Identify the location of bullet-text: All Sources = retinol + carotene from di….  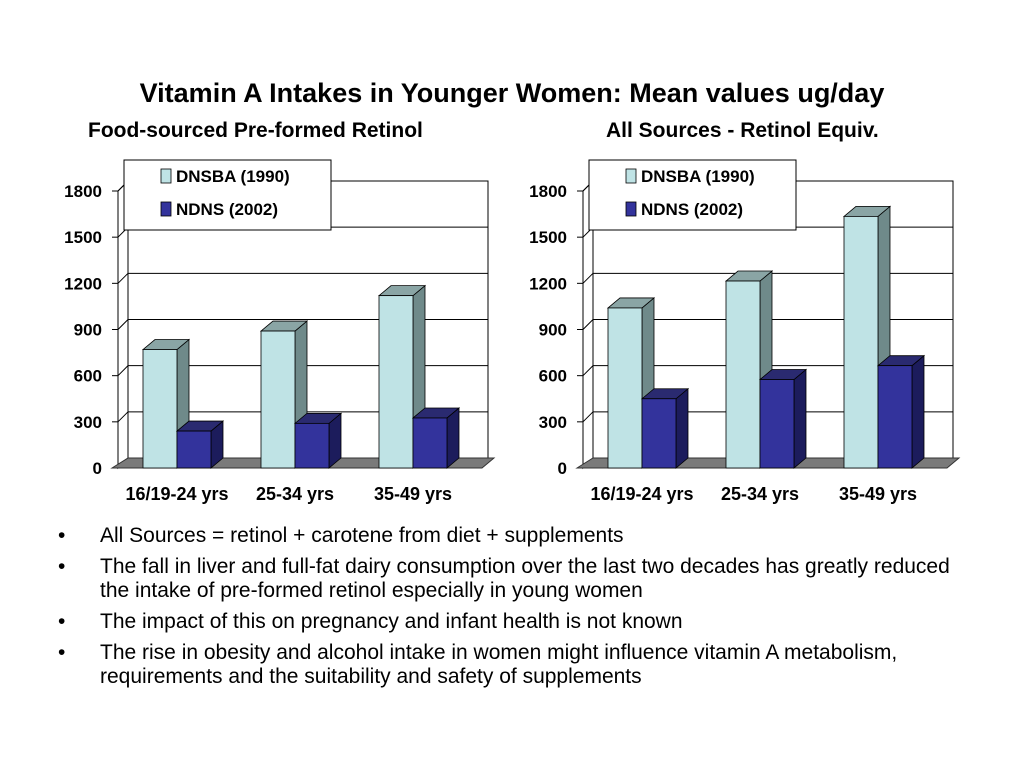
(362, 535).